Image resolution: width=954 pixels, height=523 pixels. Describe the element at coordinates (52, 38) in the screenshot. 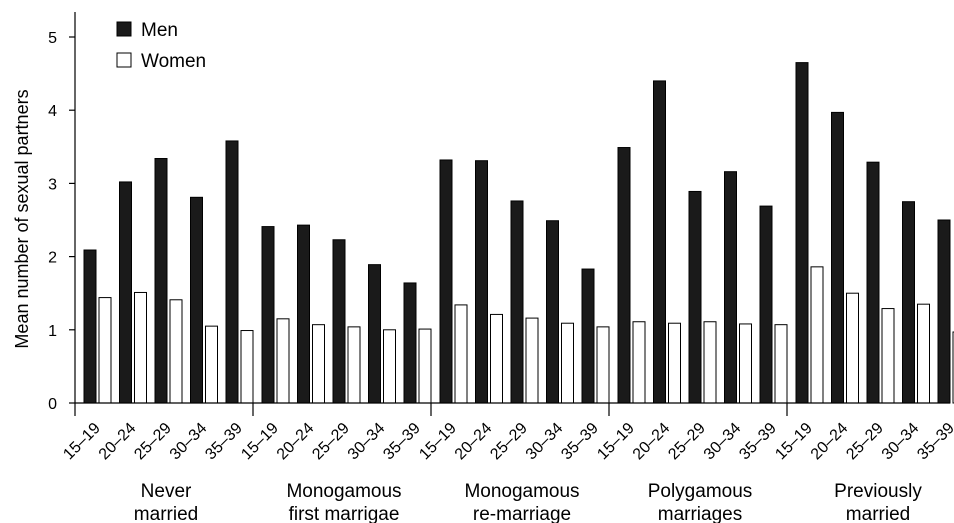

I see `y-tick-label: 5` at that location.